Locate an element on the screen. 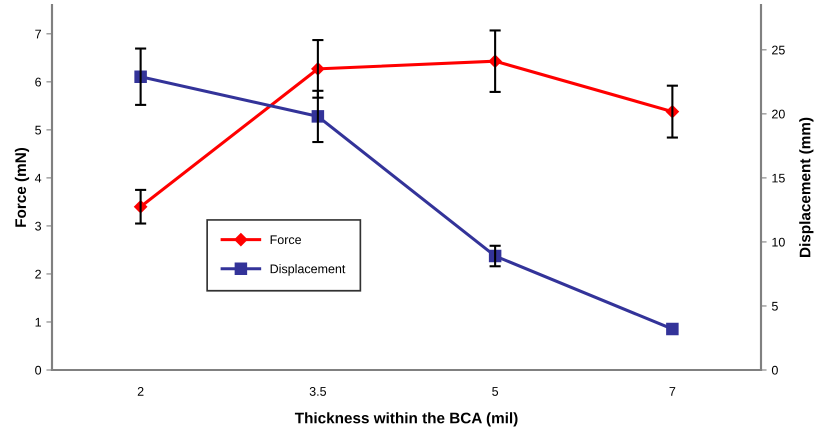 The image size is (836, 438). y2-tick-label: 25 is located at coordinates (778, 50).